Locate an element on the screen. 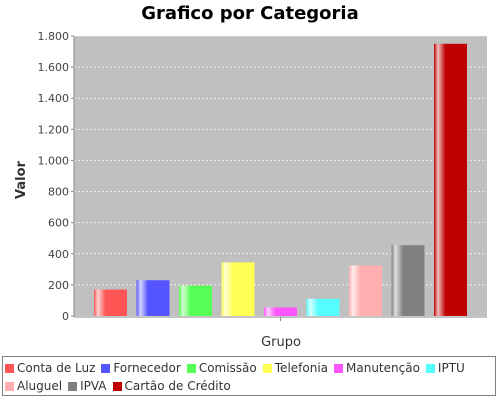 This screenshot has width=500, height=400. bar-manutencao is located at coordinates (280, 311).